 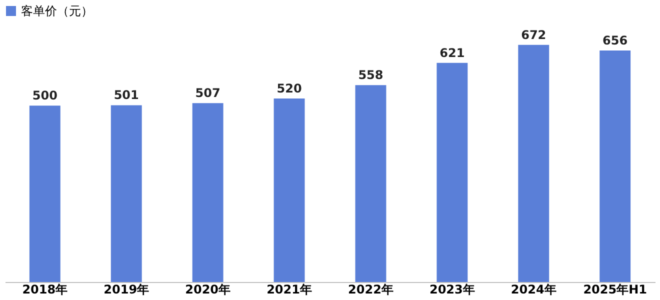 What do you see at coordinates (371, 289) in the screenshot?
I see `x-tick-label: 2022年` at bounding box center [371, 289].